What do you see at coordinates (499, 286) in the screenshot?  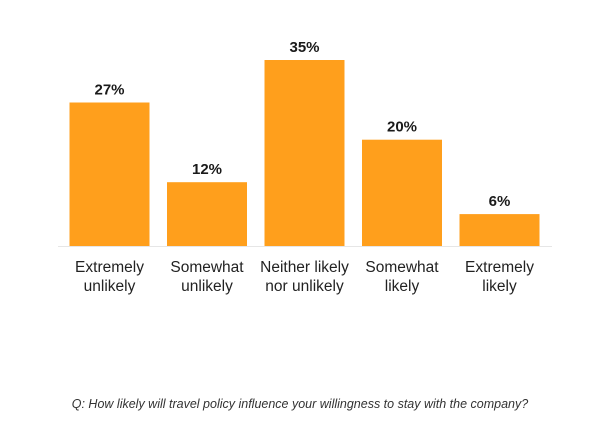 I see `category-label-4-line-1: likely` at bounding box center [499, 286].